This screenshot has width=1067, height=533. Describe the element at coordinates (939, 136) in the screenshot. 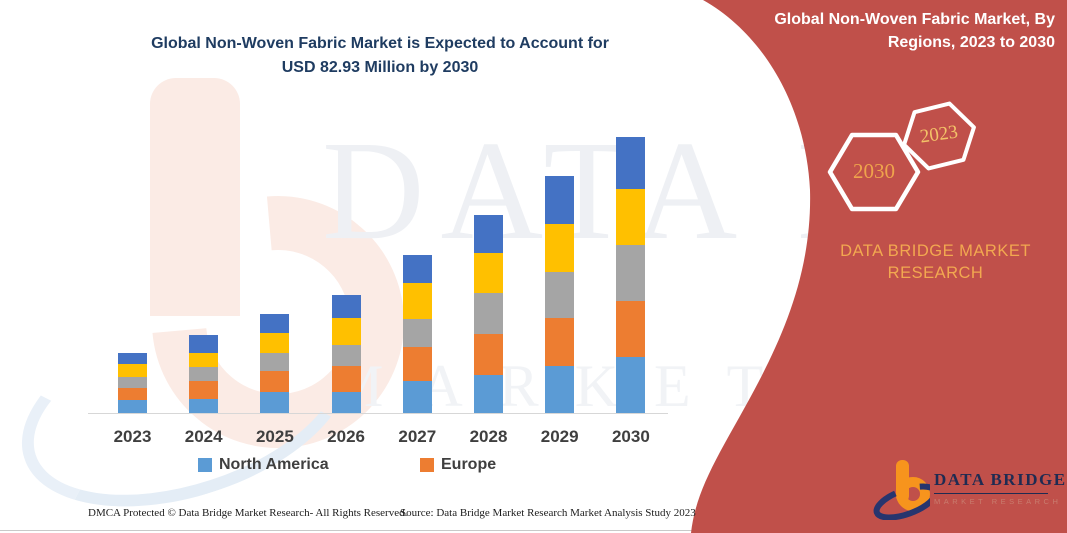

I see `hexagon-2023` at that location.